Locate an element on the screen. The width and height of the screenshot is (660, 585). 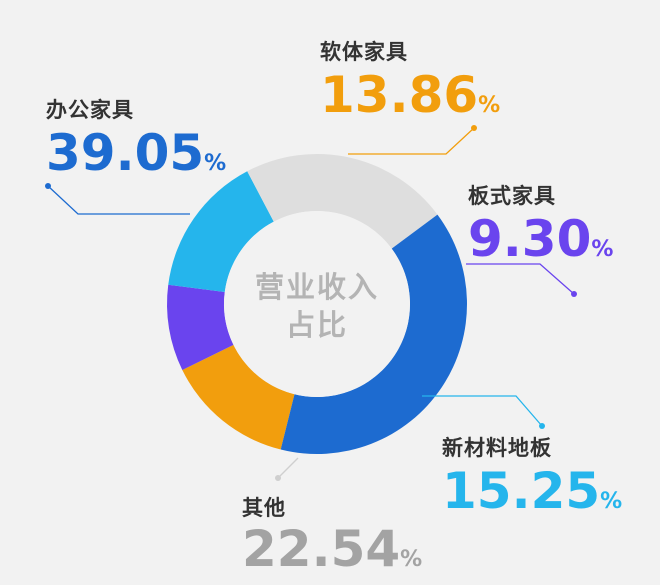
slice-new-material-flooring is located at coordinates (221, 232).